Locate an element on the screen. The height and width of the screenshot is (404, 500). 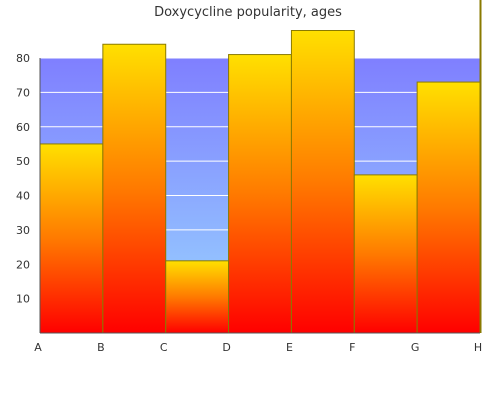
x-tick-label: B is located at coordinates (101, 347).